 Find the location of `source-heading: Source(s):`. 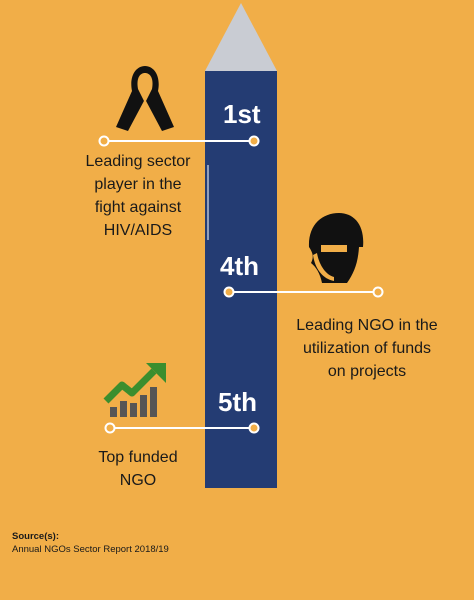

source-heading: Source(s): is located at coordinates (35, 536).